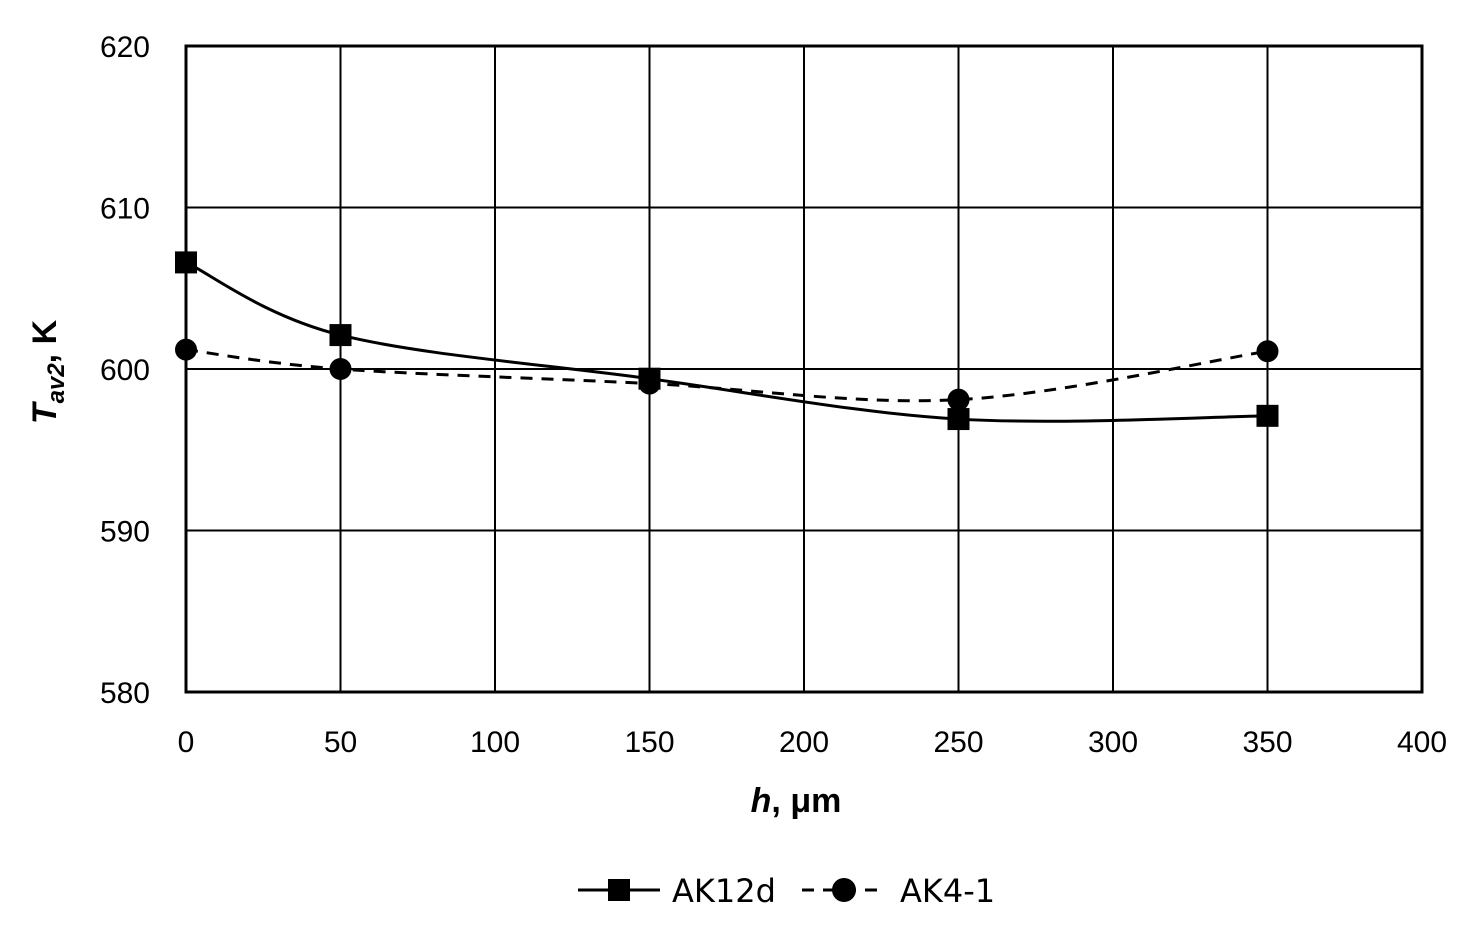 The width and height of the screenshot is (1482, 934). Describe the element at coordinates (761, 801) in the screenshot. I see `x-axis-title-variable: h` at that location.